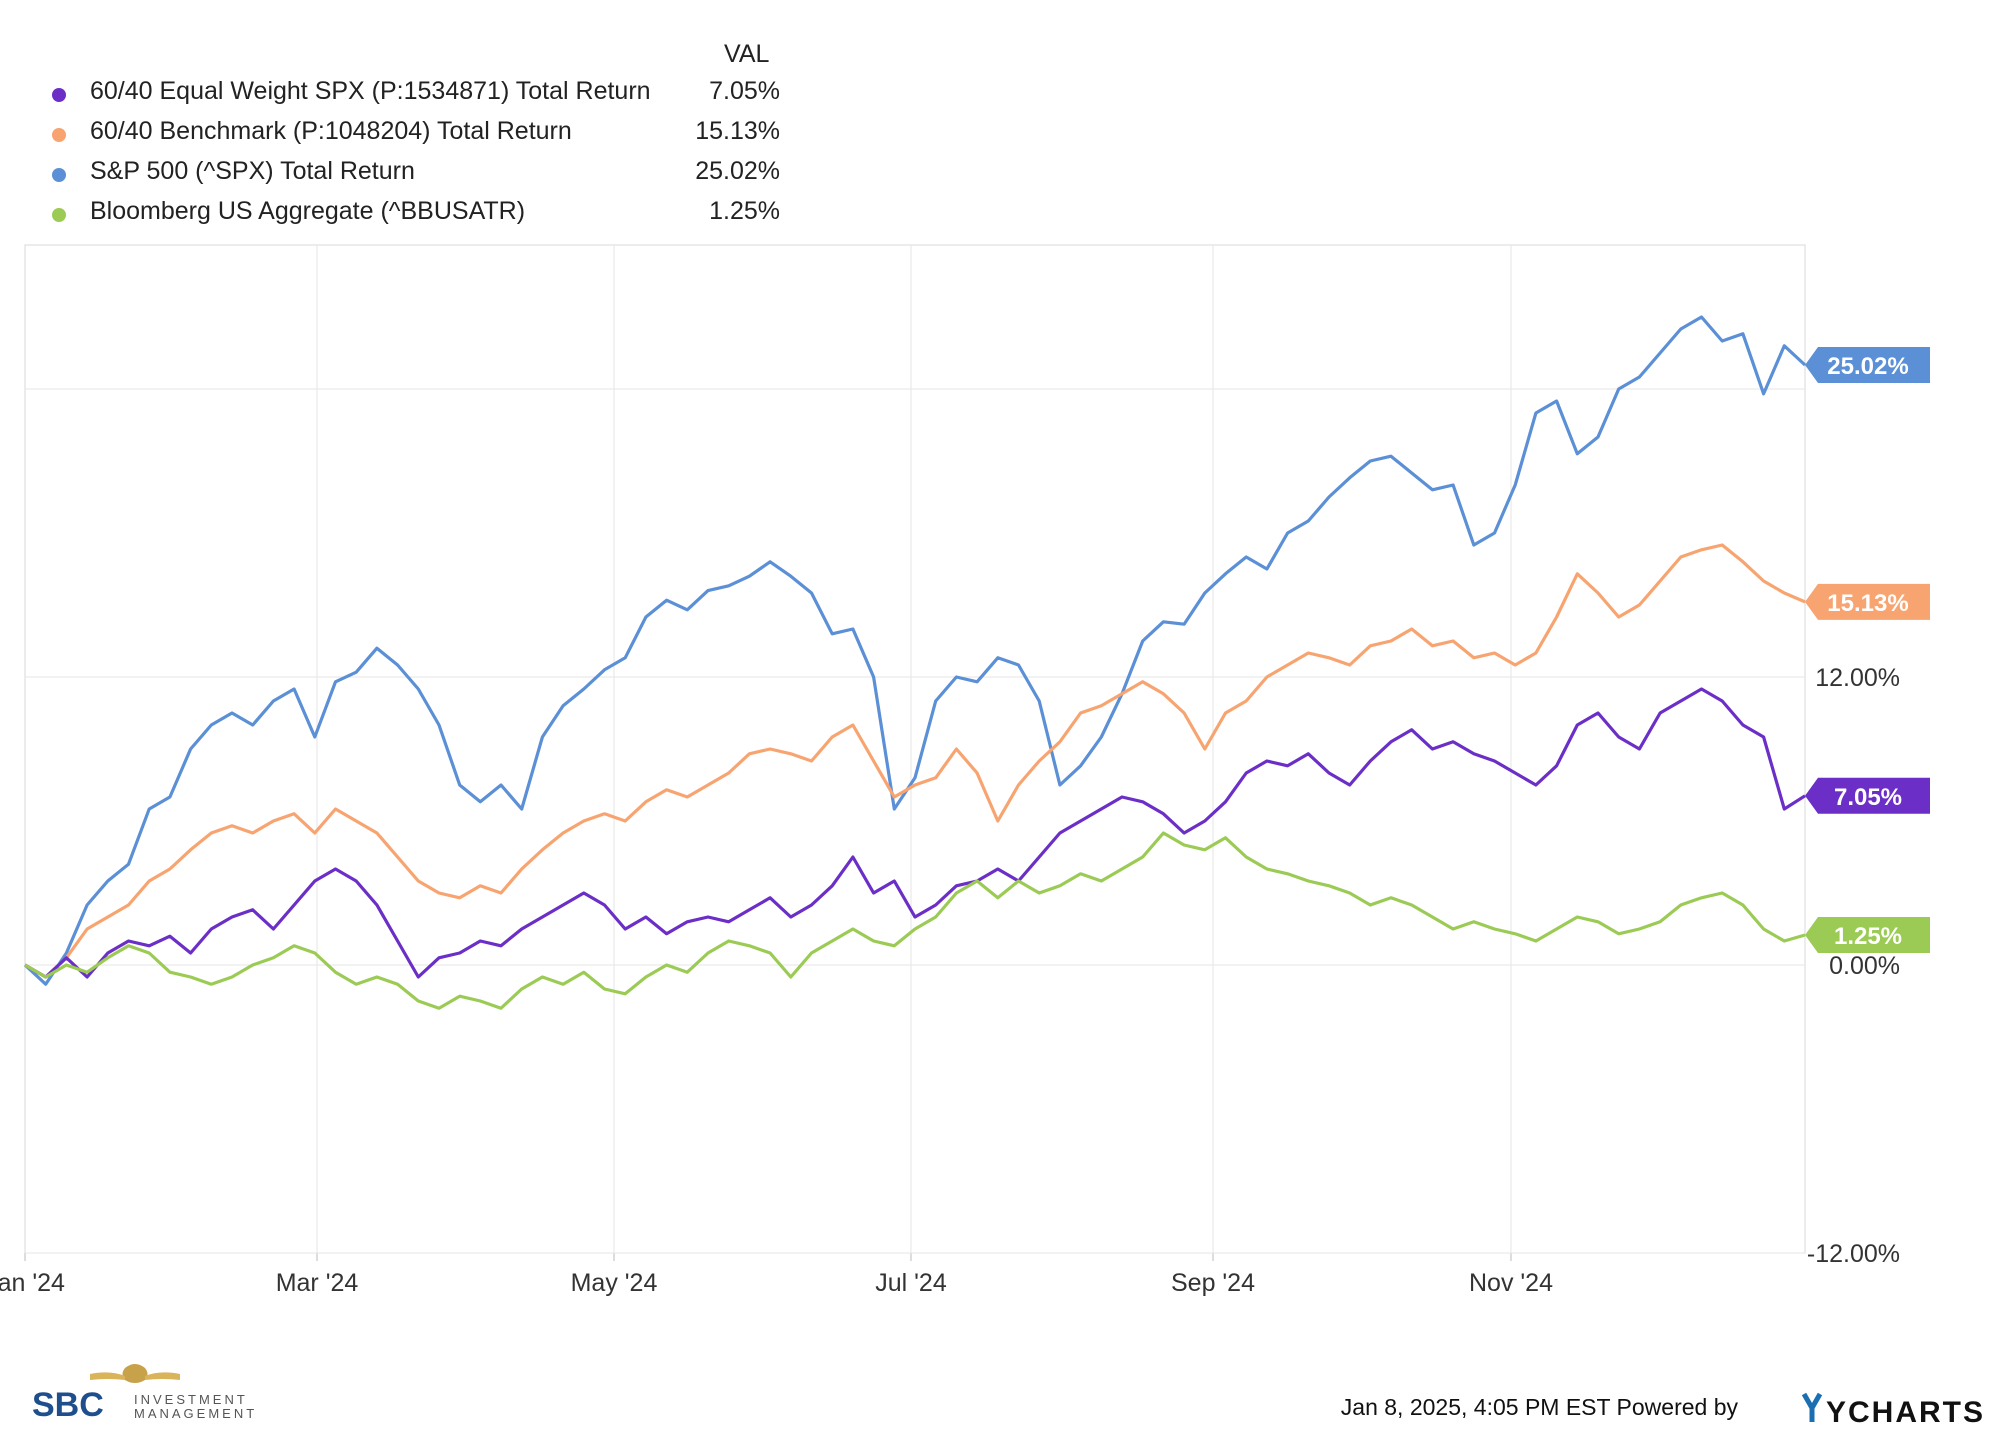  Describe the element at coordinates (317, 1283) in the screenshot. I see `x-tick-label: Mar '24` at that location.